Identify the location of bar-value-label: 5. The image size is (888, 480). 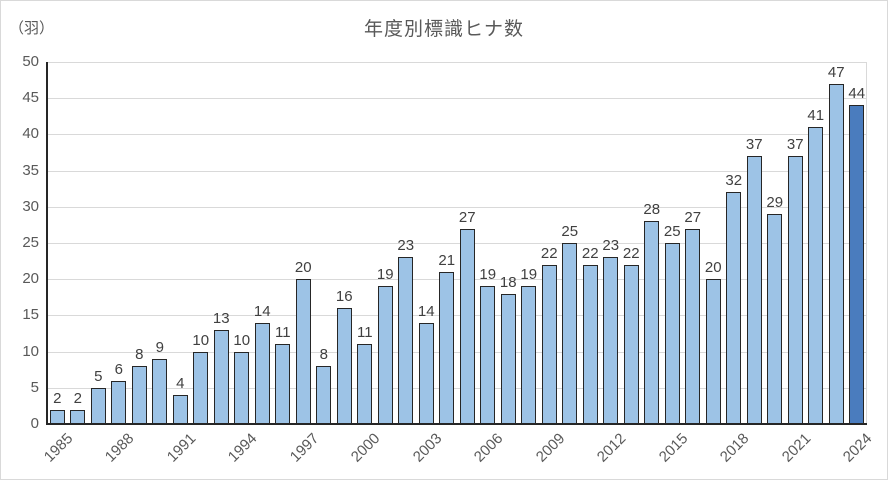
(98, 376).